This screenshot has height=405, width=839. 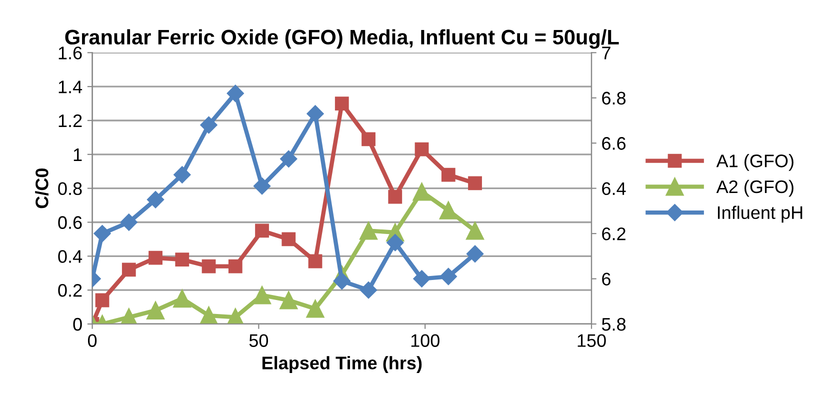 What do you see at coordinates (70, 189) in the screenshot?
I see `y-tick-label: 0.8` at bounding box center [70, 189].